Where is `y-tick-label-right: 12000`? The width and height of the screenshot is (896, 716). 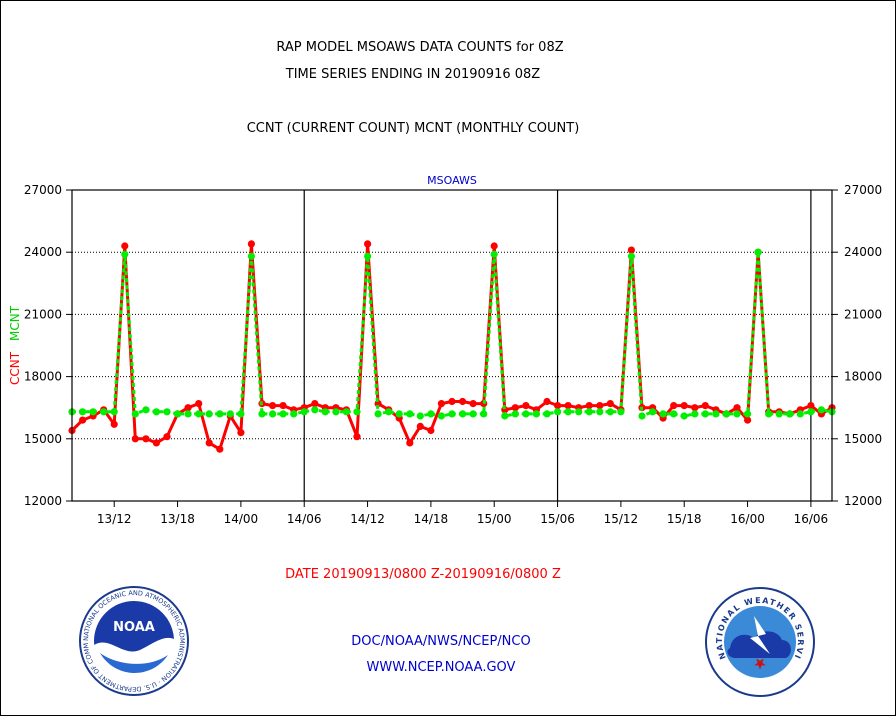 y-tick-label-right: 12000 is located at coordinates (863, 501).